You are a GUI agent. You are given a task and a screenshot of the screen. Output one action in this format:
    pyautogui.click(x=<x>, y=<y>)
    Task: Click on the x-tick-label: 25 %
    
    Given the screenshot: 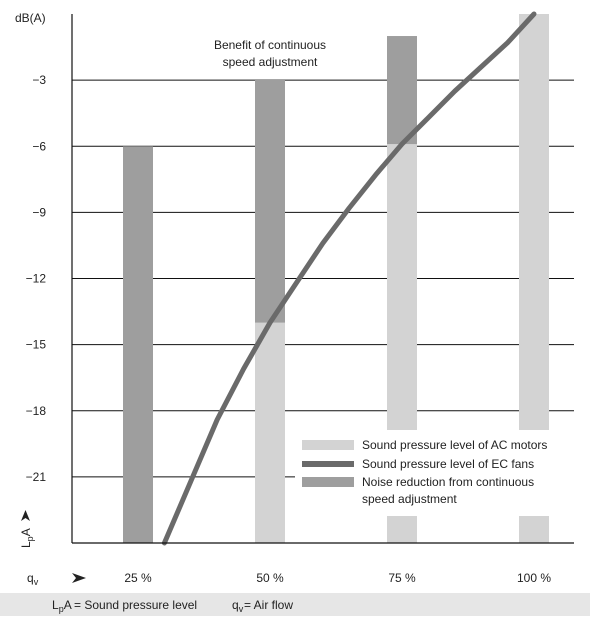 What is the action you would take?
    pyautogui.click(x=138, y=578)
    